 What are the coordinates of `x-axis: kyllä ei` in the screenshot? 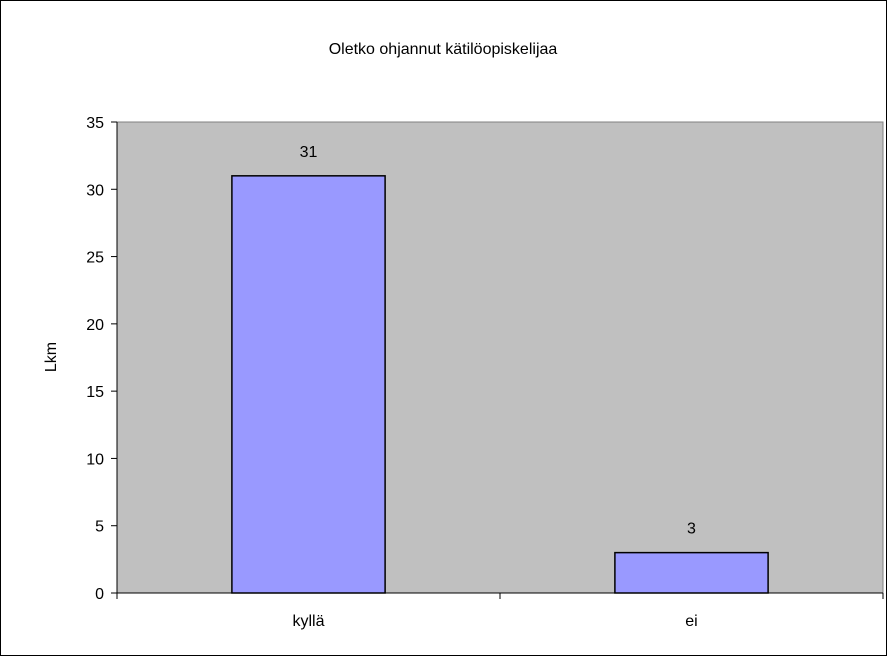 It's located at (500, 611).